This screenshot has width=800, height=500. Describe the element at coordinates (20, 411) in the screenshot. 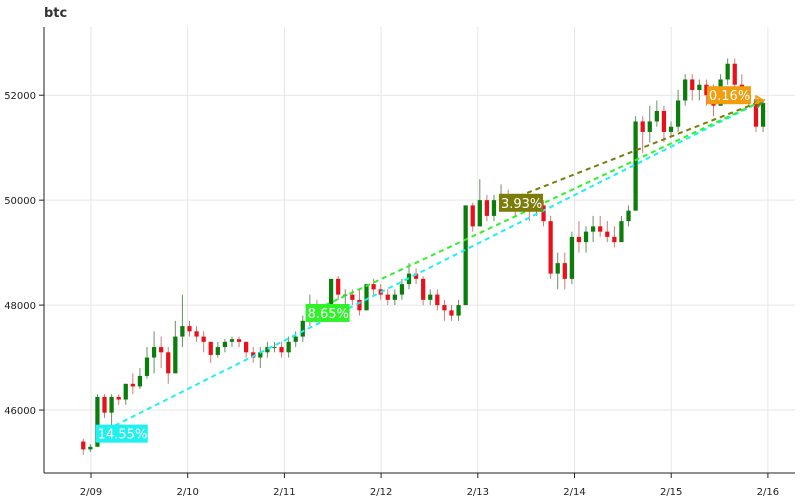

I see `y-tick-label: 46000` at that location.